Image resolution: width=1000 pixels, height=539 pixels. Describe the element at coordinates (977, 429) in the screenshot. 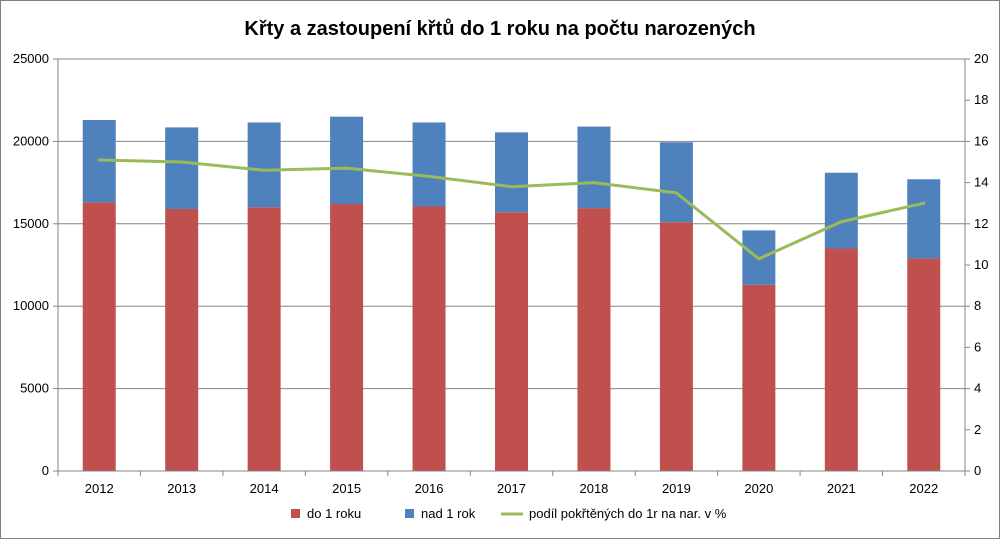

I see `right-tick-label: 2` at that location.